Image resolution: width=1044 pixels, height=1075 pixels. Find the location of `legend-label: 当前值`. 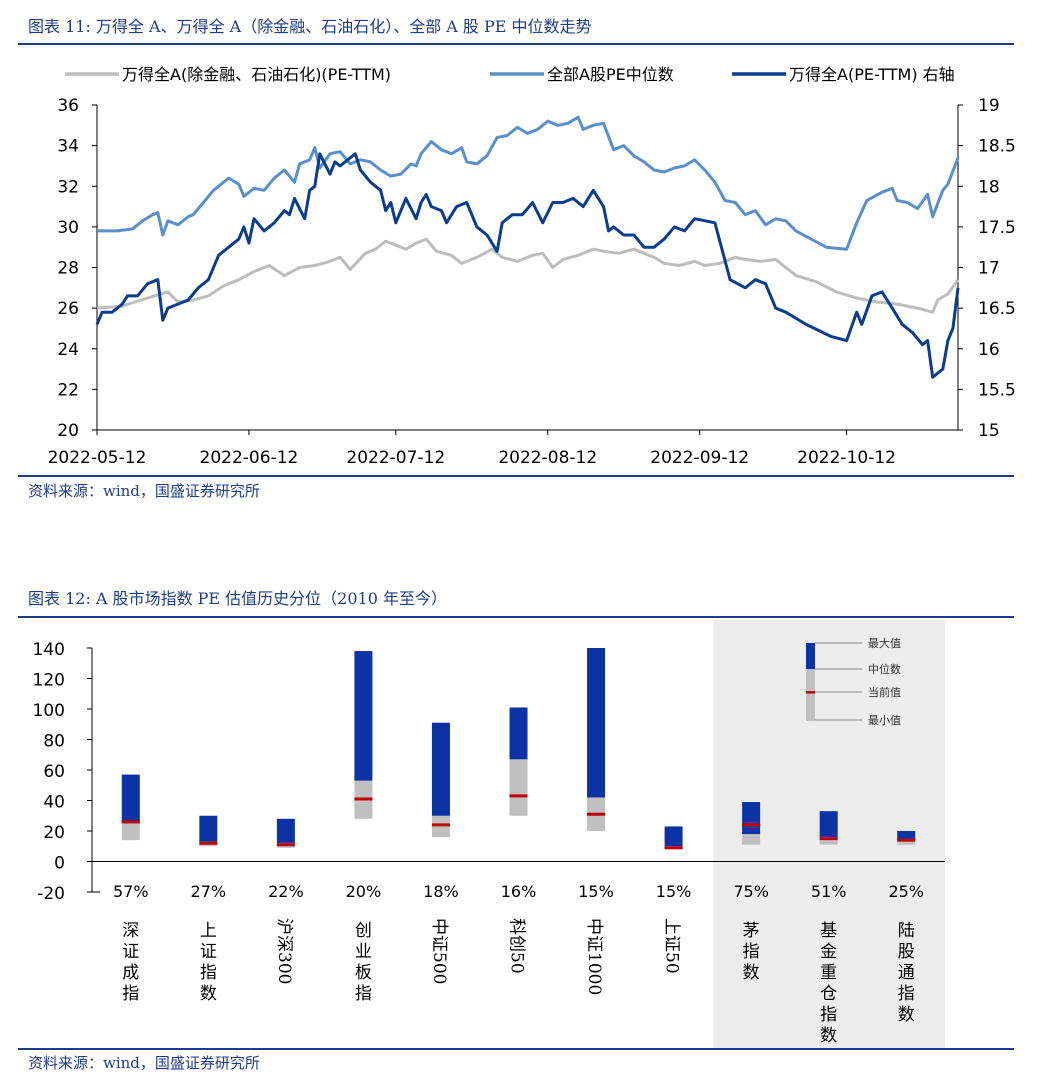

legend-label: 当前值 is located at coordinates (884, 692).